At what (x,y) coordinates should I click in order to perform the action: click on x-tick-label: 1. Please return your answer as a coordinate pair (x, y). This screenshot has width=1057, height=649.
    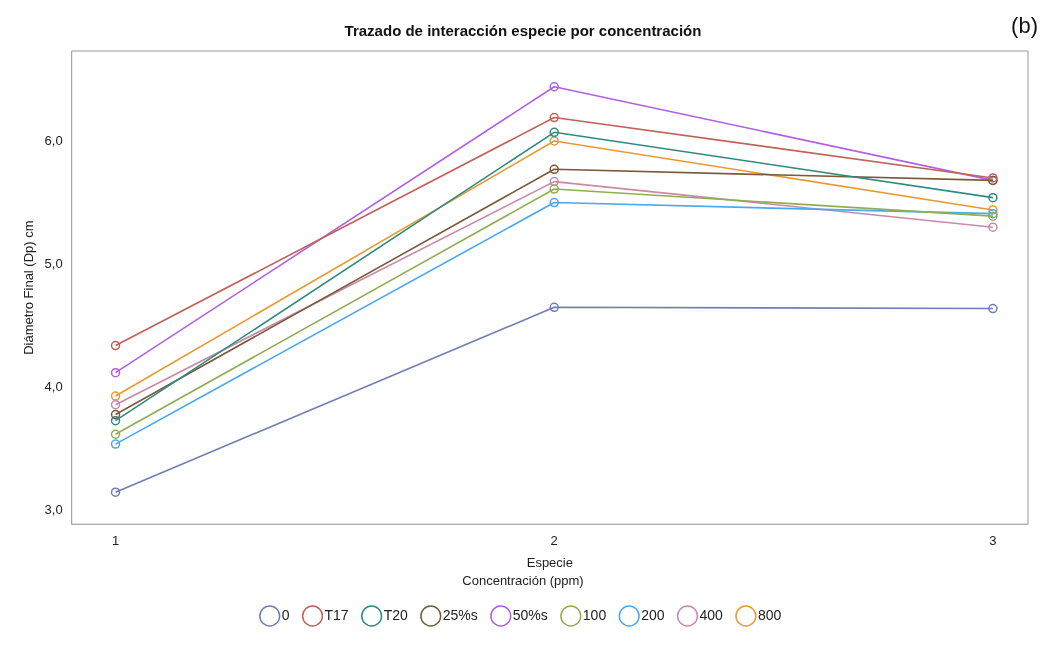
    Looking at the image, I should click on (115, 540).